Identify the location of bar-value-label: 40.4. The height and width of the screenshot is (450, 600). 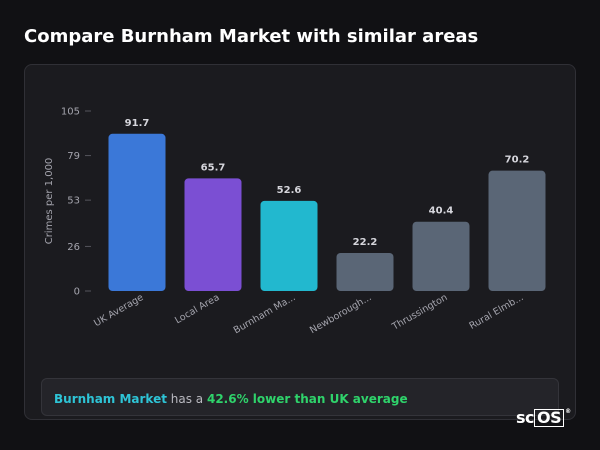
(441, 211).